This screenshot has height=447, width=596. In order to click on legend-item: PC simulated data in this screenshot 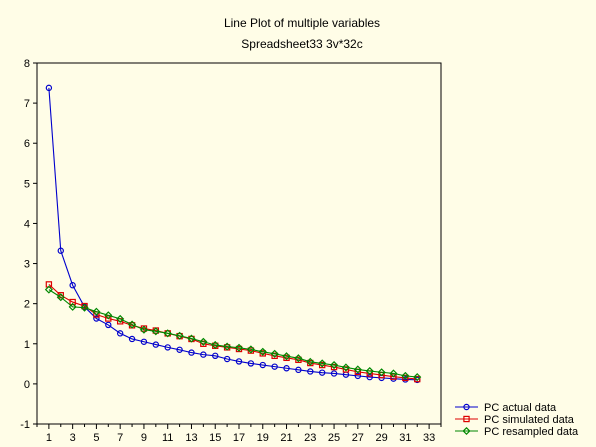, I will do `click(515, 420)`.